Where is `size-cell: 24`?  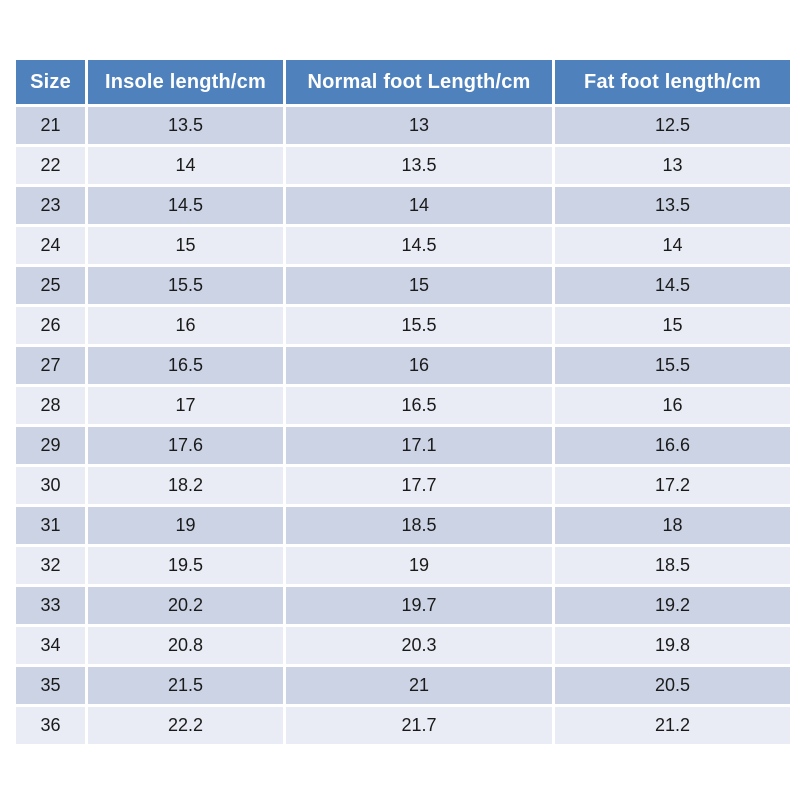
size-cell: 24 is located at coordinates (50, 245).